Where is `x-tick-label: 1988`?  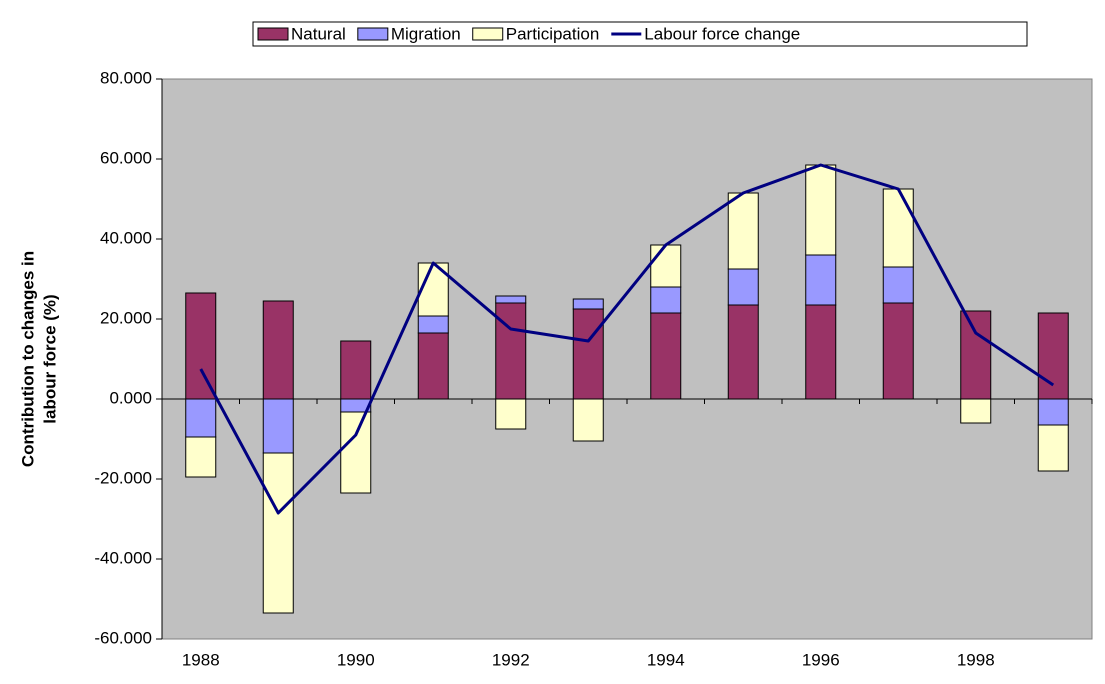
x-tick-label: 1988 is located at coordinates (201, 659).